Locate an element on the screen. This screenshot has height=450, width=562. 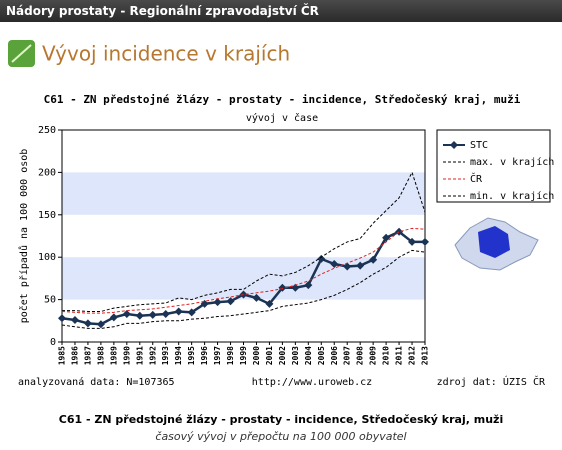
legend-label: ČR is located at coordinates (476, 178).